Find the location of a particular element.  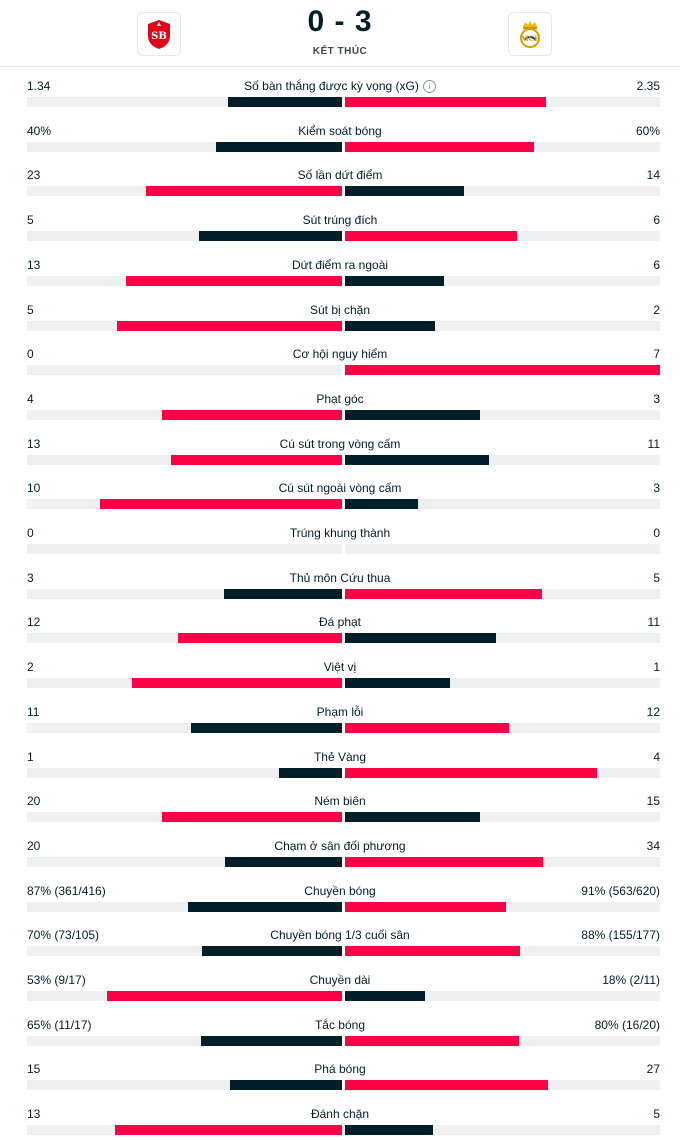

home-stat-value: 10 is located at coordinates (34, 488).